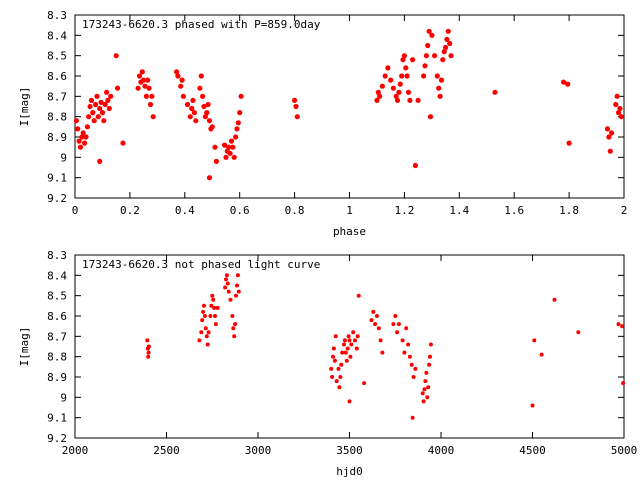 This screenshot has height=485, width=640. What do you see at coordinates (57, 275) in the screenshot?
I see `y-tick-label: 8.4` at bounding box center [57, 275].